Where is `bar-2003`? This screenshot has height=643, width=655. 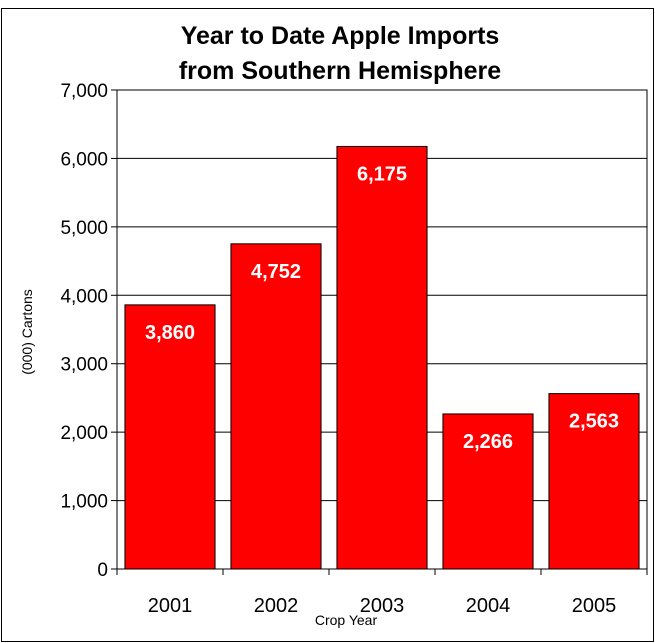 bar-2003 is located at coordinates (382, 357).